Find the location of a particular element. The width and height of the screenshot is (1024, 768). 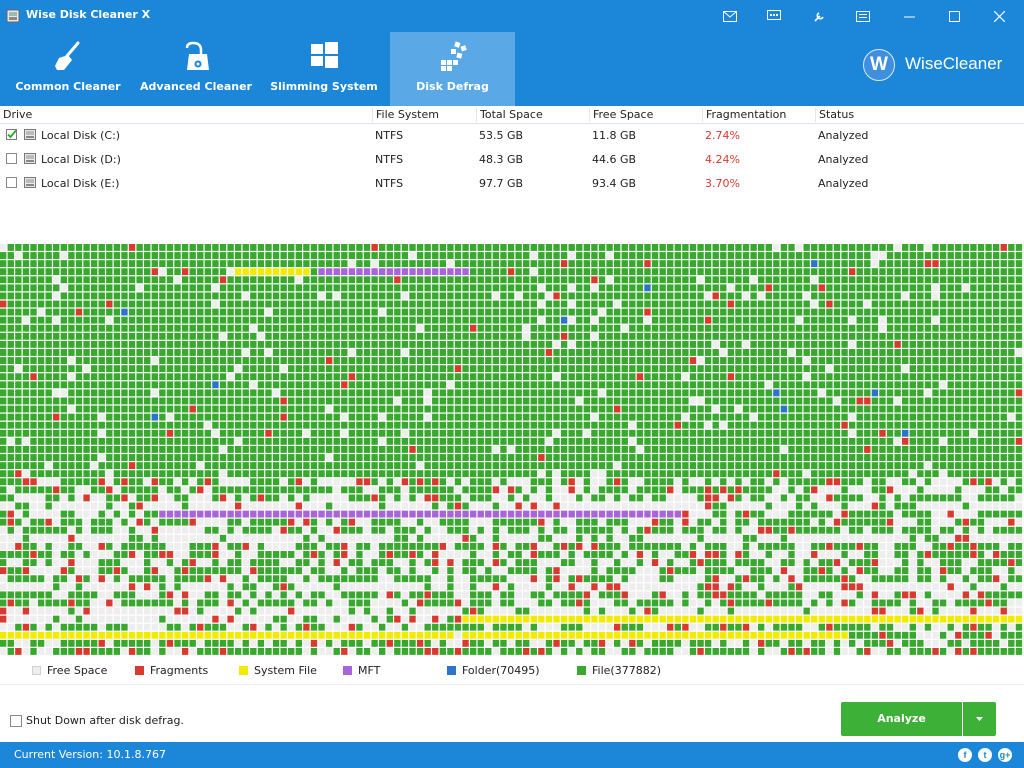

legend-label: Folder(70495) is located at coordinates (501, 670).